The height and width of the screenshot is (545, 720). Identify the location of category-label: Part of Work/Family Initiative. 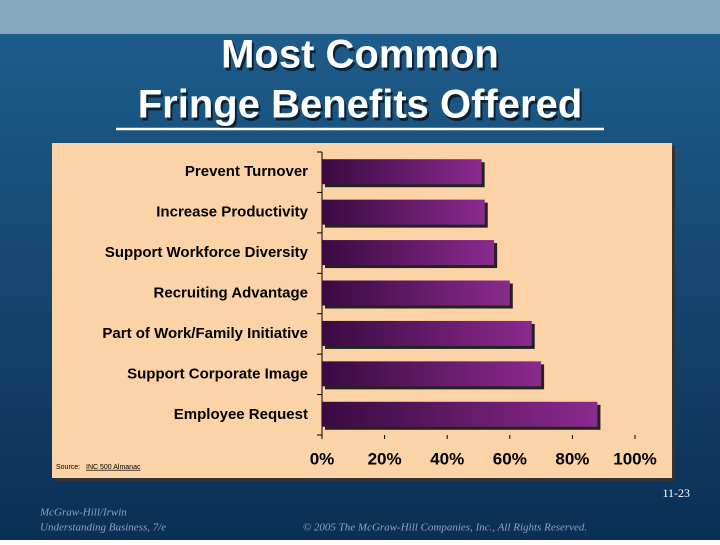
(205, 333).